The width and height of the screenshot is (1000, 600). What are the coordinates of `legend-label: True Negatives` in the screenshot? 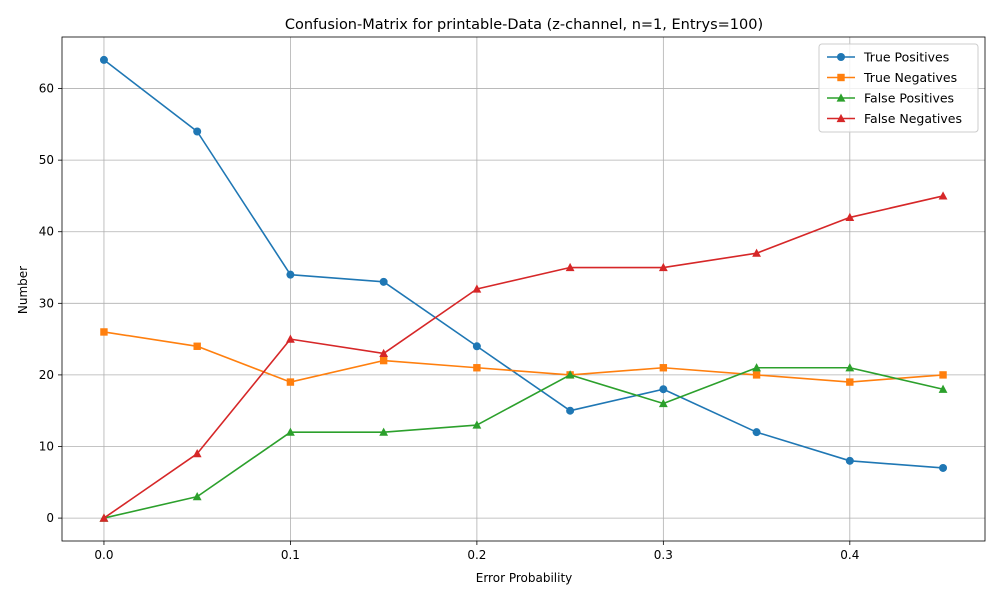 It's located at (910, 77).